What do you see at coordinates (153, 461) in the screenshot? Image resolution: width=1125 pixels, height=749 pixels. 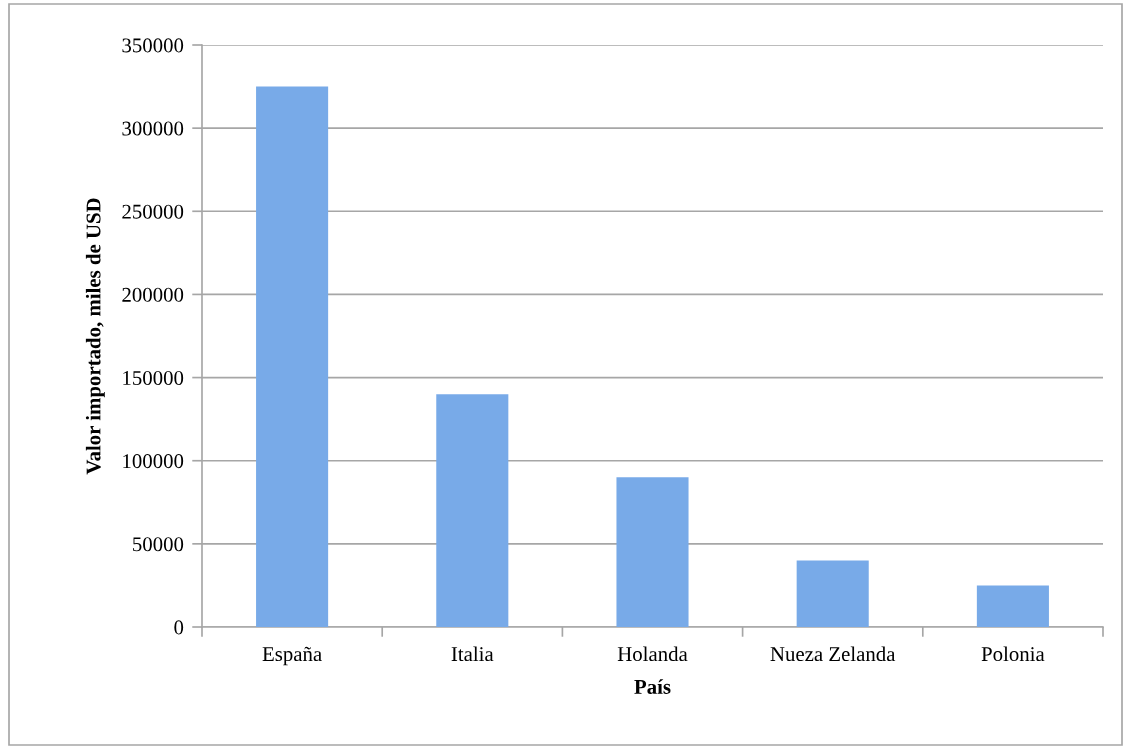 I see `y-tick-label: 100000` at bounding box center [153, 461].